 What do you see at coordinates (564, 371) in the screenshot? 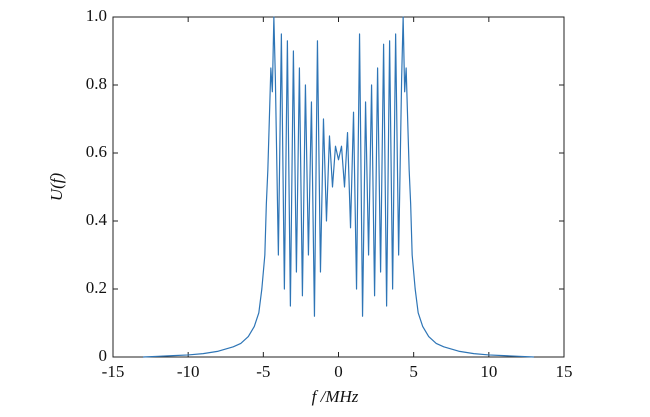
I see `x-tick-label: 15` at bounding box center [564, 371].